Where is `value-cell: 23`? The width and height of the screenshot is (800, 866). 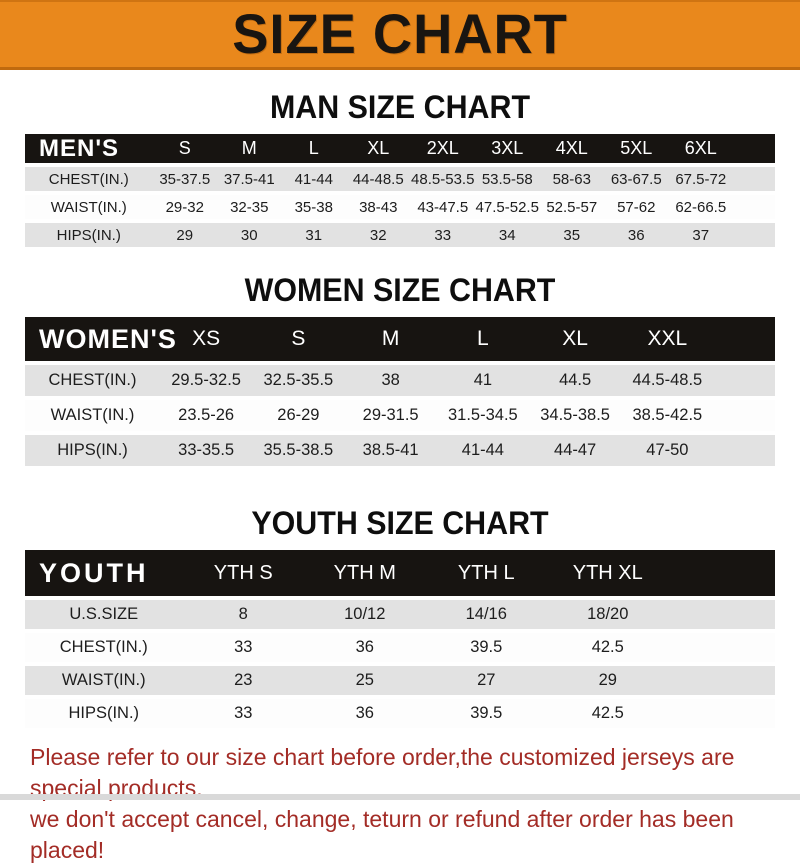
value-cell: 23 is located at coordinates (243, 680).